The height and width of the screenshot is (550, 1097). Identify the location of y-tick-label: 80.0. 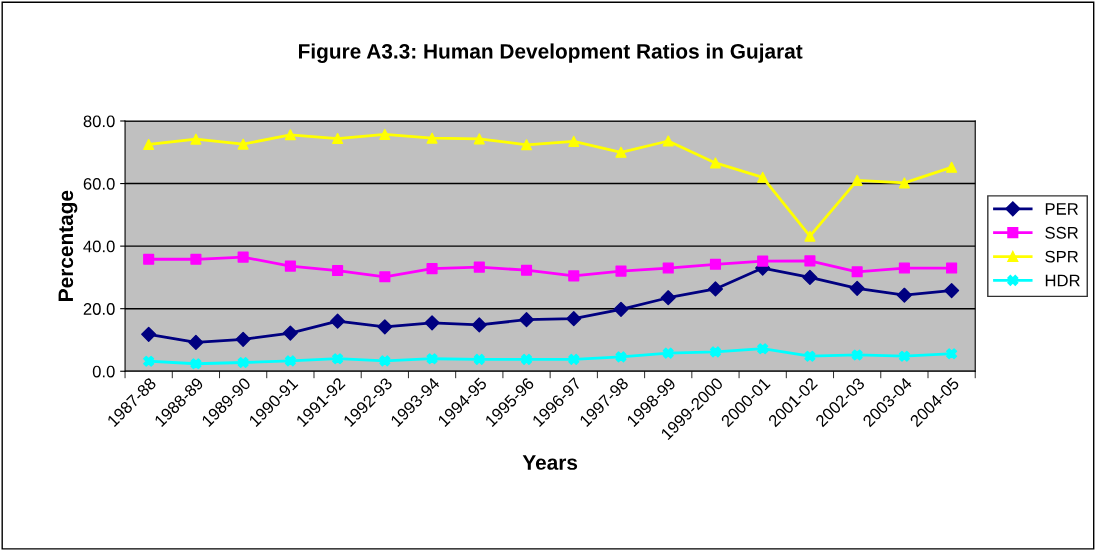
(99, 121).